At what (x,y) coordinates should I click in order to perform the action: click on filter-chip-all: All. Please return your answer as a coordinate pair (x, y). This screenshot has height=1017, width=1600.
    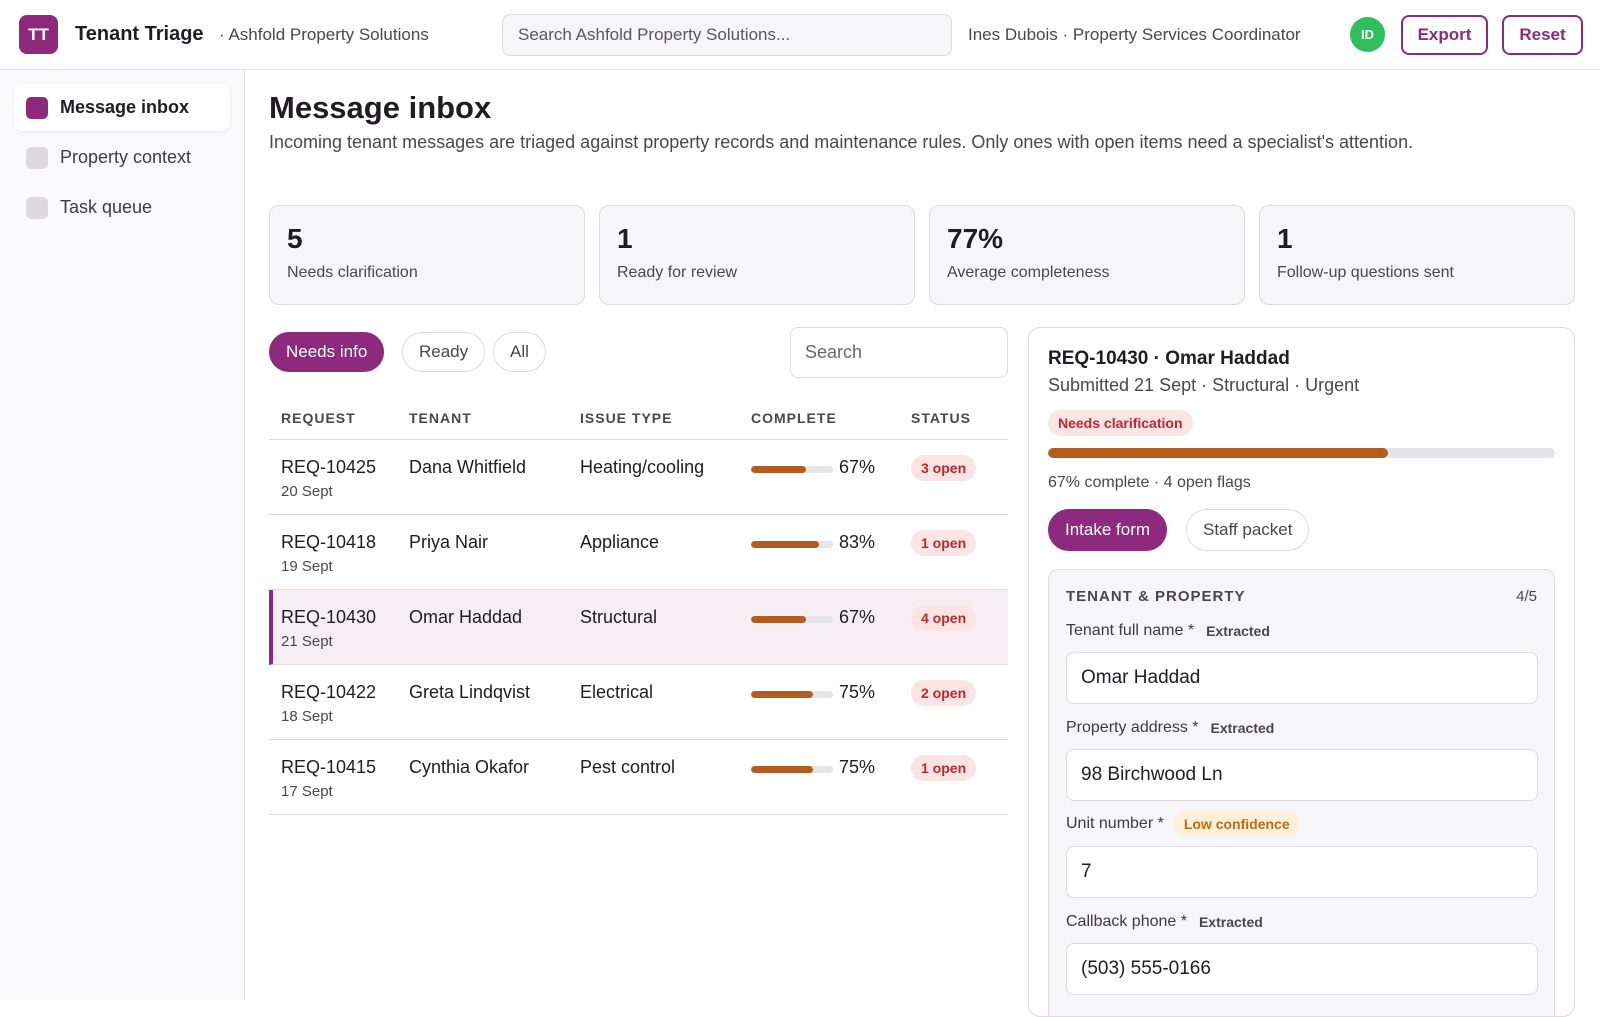
    Looking at the image, I should click on (519, 352).